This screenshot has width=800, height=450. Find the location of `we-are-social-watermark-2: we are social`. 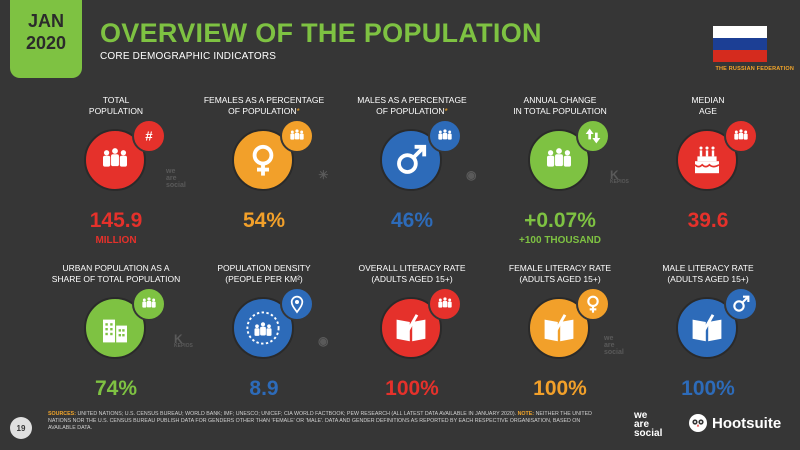

we-are-social-watermark-2: we are social is located at coordinates (614, 345).